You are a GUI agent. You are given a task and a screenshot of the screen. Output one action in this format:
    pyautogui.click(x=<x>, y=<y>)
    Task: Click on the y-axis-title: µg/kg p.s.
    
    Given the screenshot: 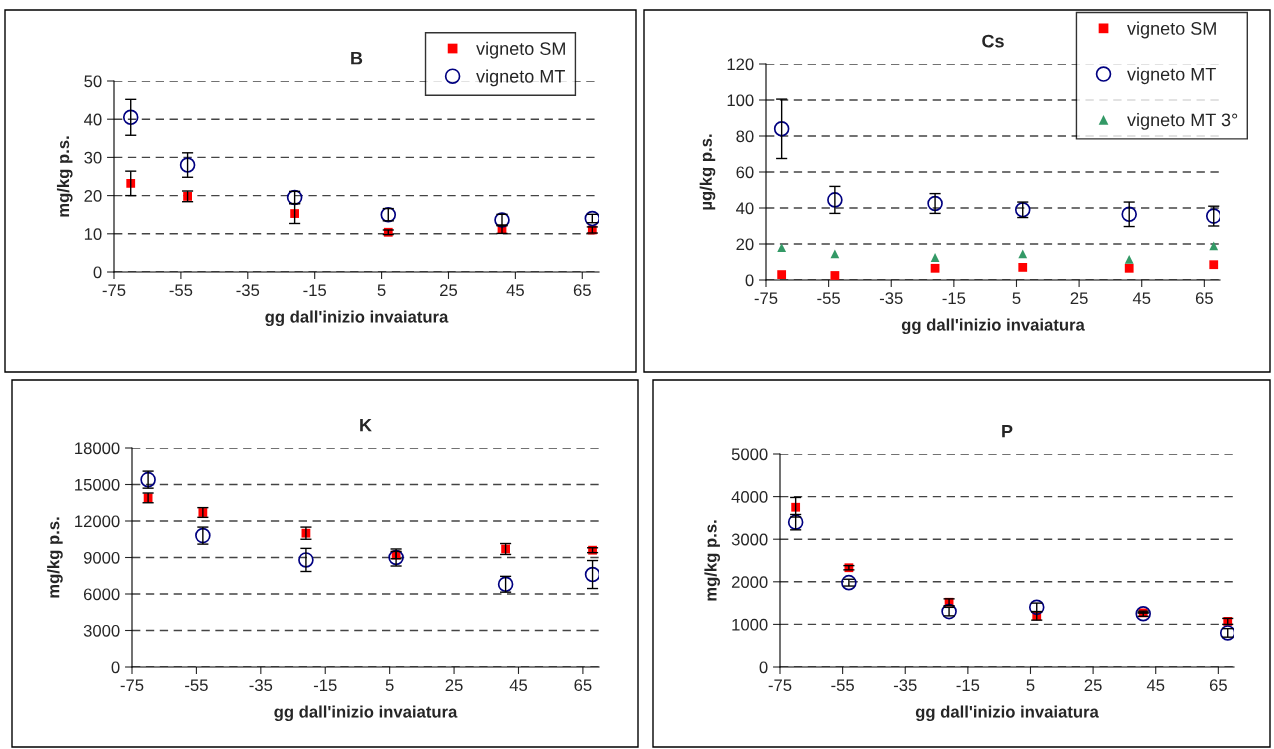 What is the action you would take?
    pyautogui.click(x=707, y=172)
    